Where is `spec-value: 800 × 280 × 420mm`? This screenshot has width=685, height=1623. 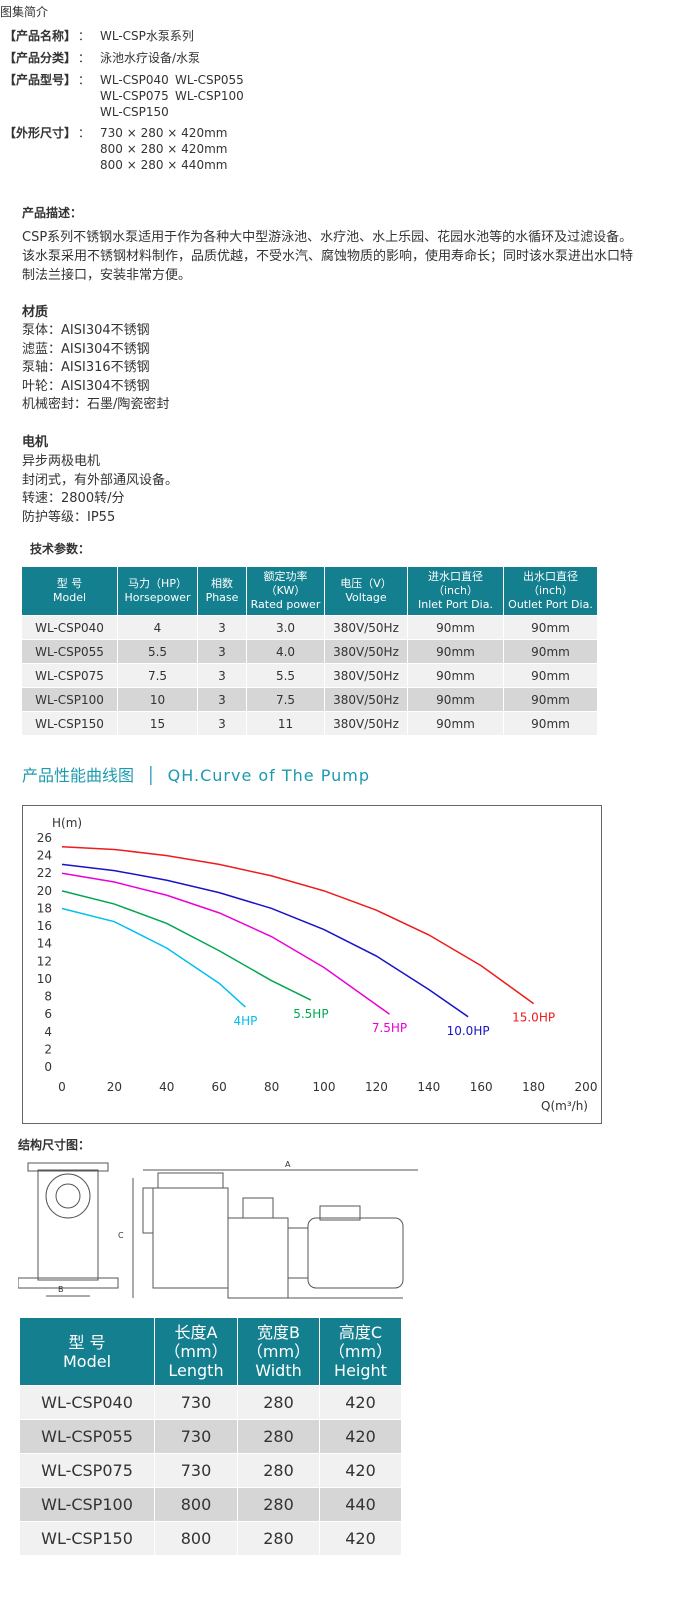
spec-value: 800 × 280 × 420mm is located at coordinates (164, 149).